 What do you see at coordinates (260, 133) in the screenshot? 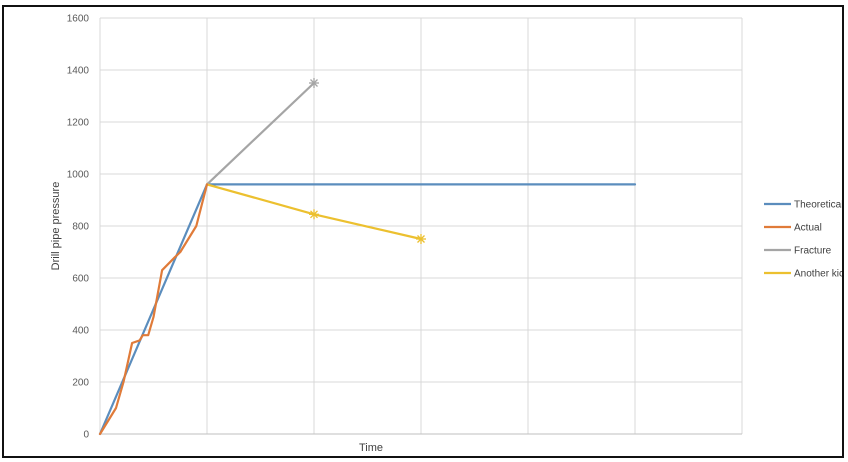
I see `series-line-fracture` at bounding box center [260, 133].